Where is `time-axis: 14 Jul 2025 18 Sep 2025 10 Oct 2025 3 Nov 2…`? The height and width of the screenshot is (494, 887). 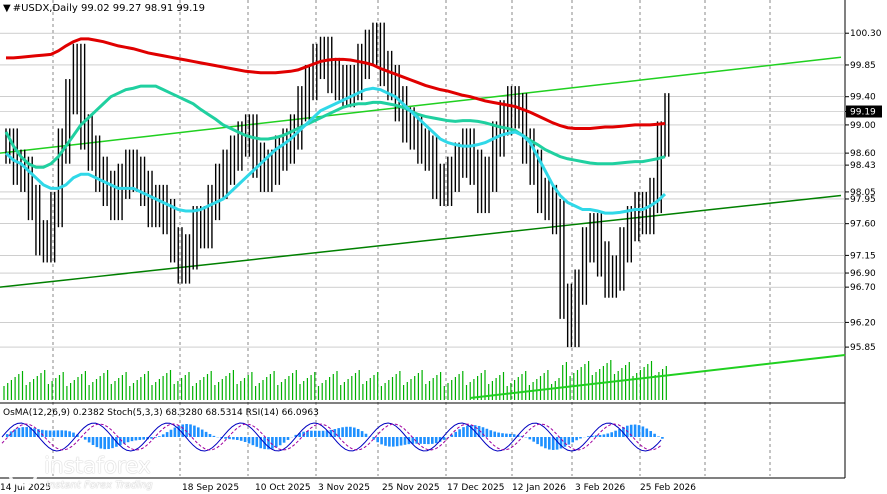
time-axis: 14 Jul 2025 18 Sep 2025 10 Oct 2025 3 Nov 2… is located at coordinates (348, 488).